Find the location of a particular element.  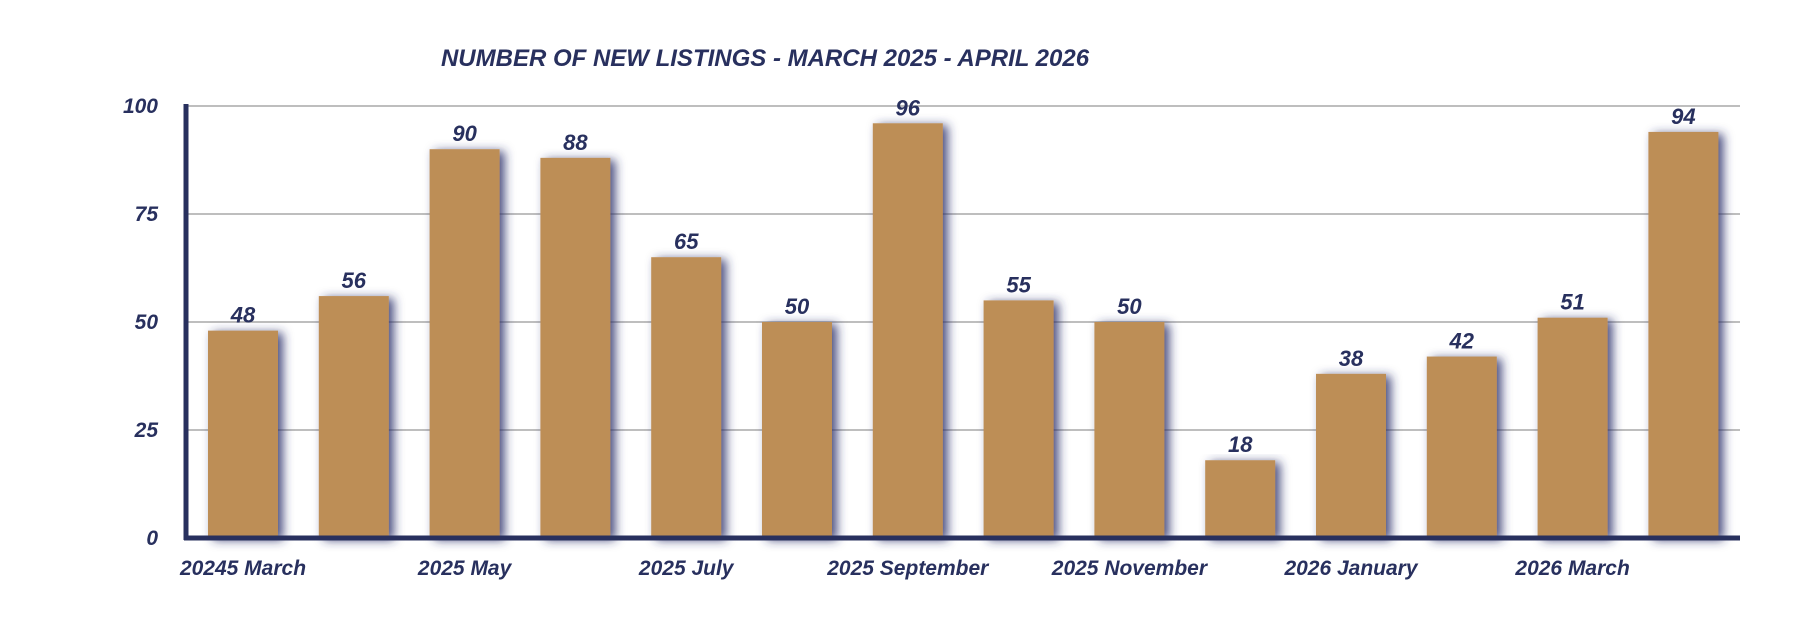

data-label: 56 is located at coordinates (354, 280).